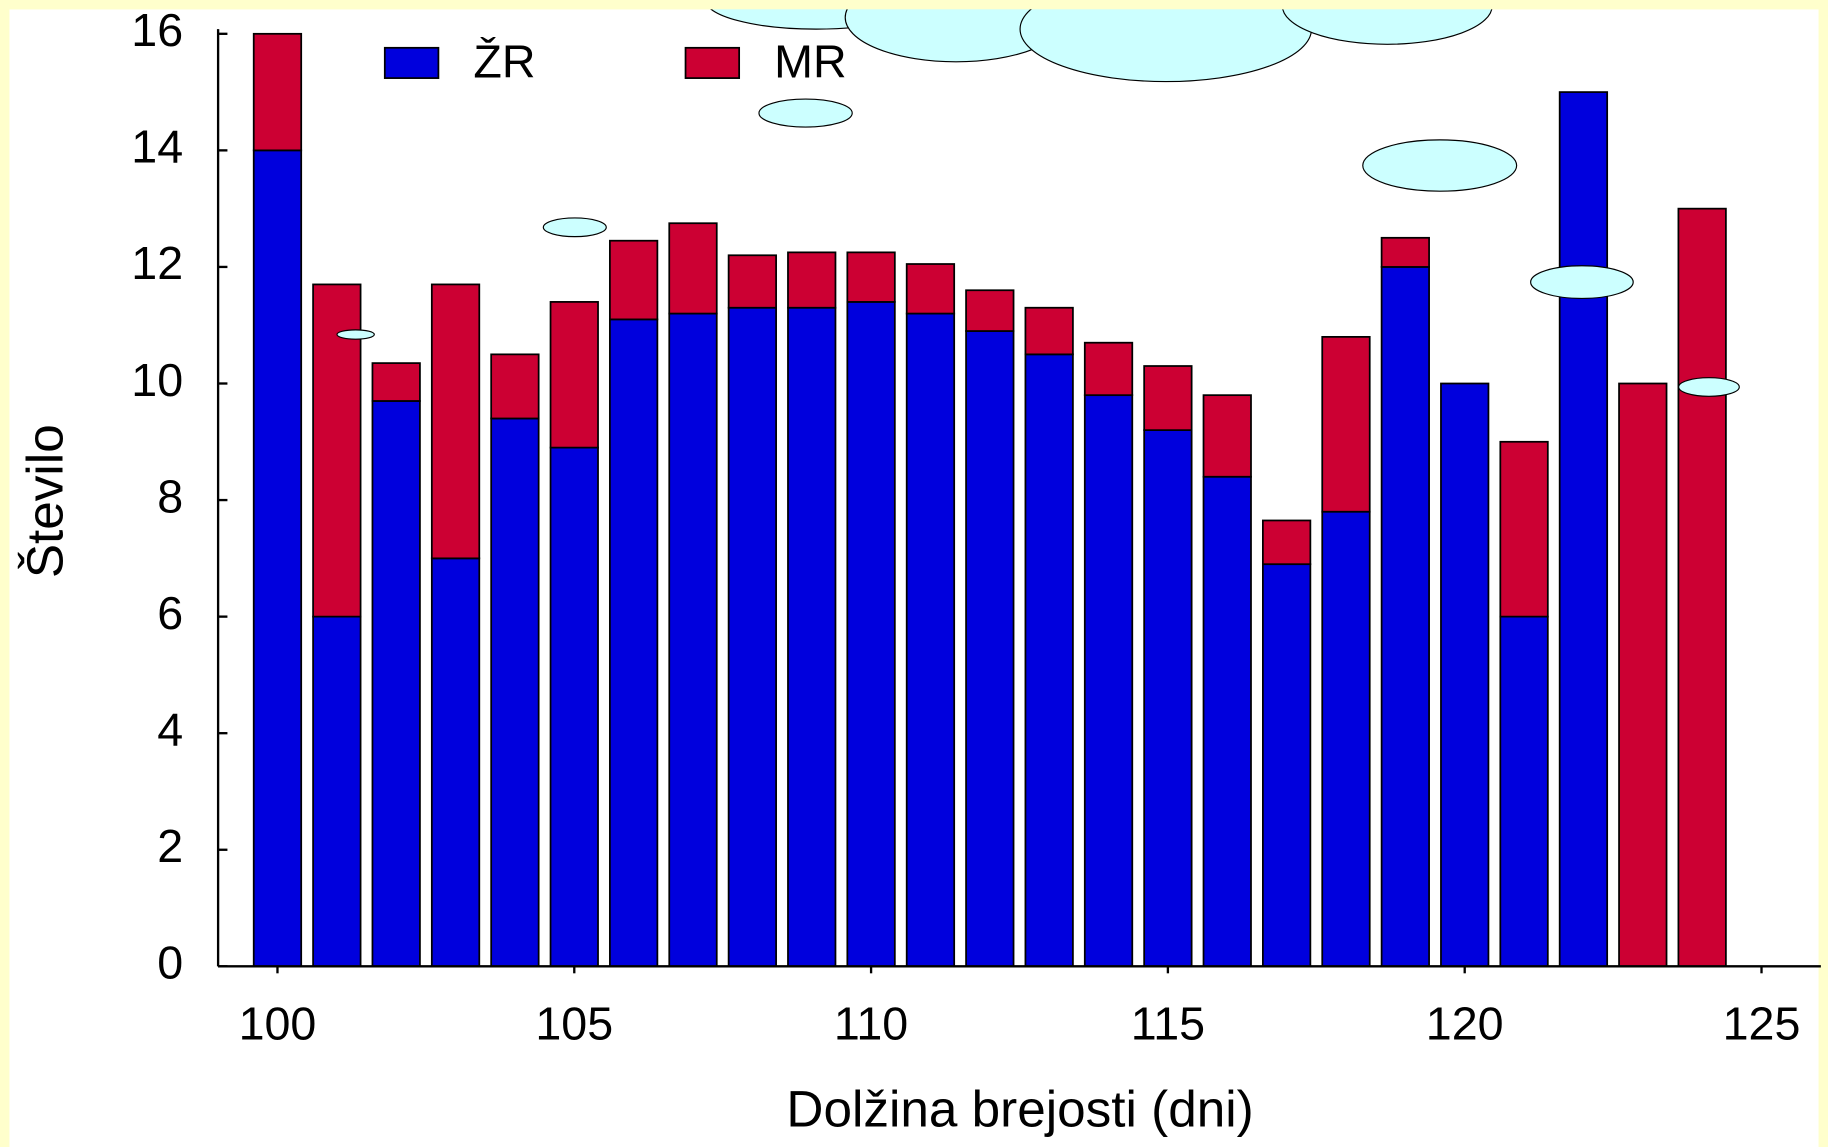  Describe the element at coordinates (278, 1023) in the screenshot. I see `x-tick-label: 100` at that location.